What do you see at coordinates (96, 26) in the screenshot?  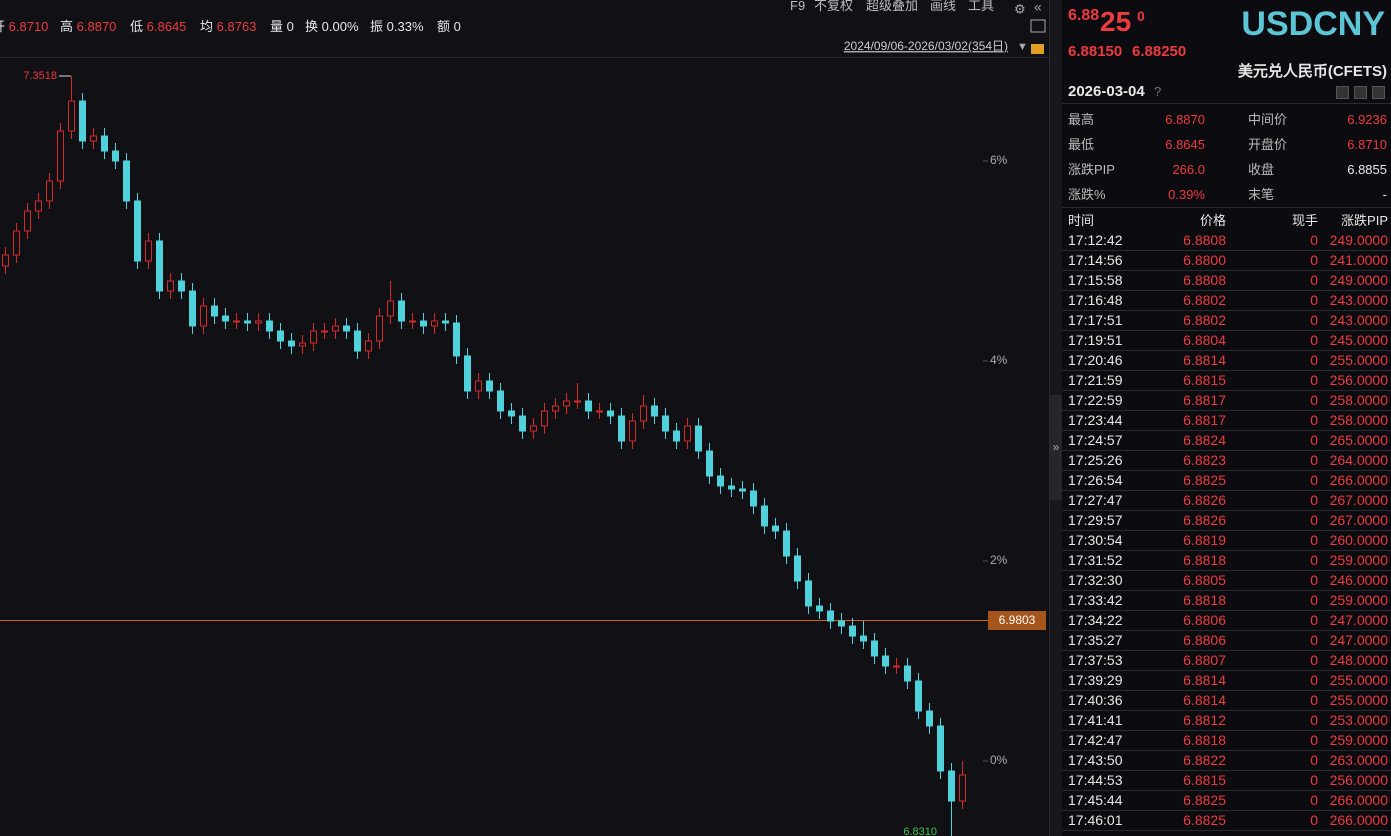 I see `info-value: 6.8870` at bounding box center [96, 26].